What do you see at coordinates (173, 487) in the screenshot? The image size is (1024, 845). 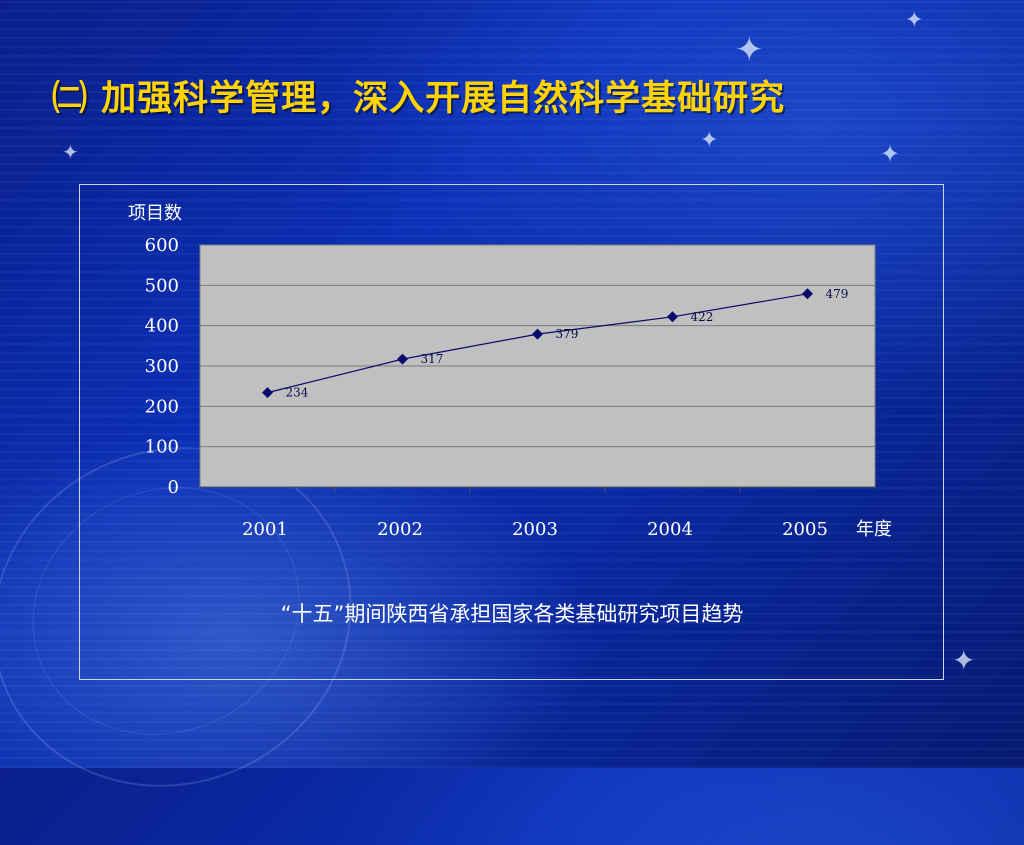 I see `y-tick-label: 0` at bounding box center [173, 487].